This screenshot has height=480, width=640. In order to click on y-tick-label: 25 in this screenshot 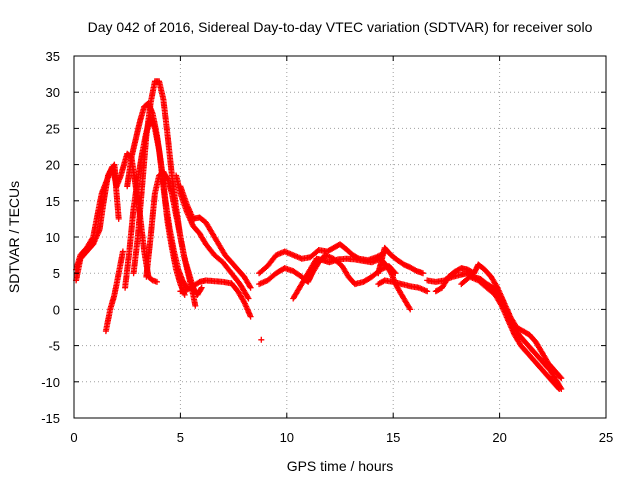, I will do `click(53, 128)`.